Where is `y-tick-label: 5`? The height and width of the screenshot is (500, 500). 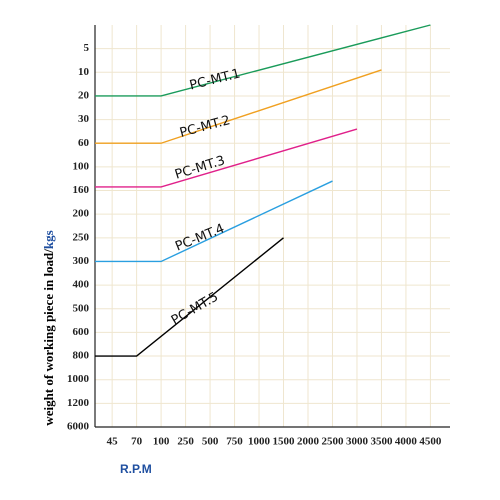 y-tick-label: 5 is located at coordinates (87, 48).